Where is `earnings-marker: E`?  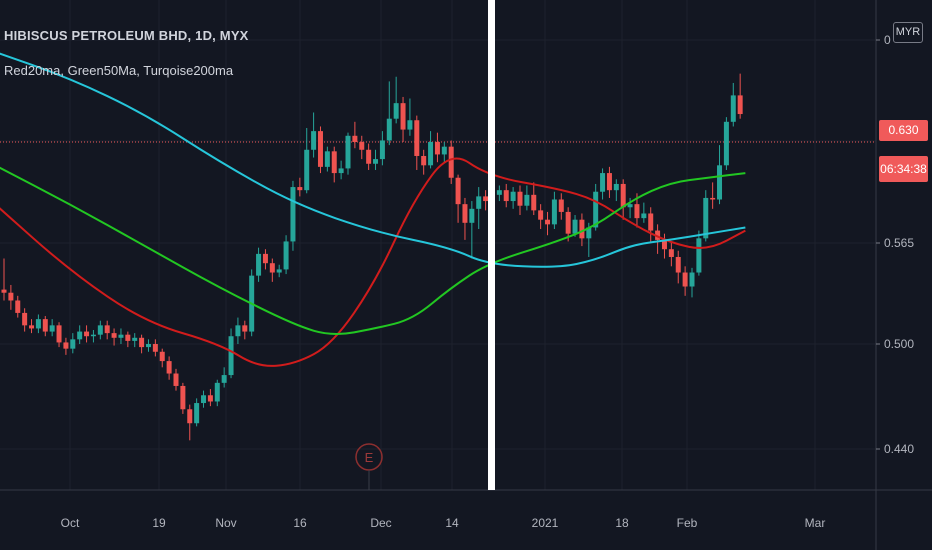
earnings-marker: E is located at coordinates (369, 457).